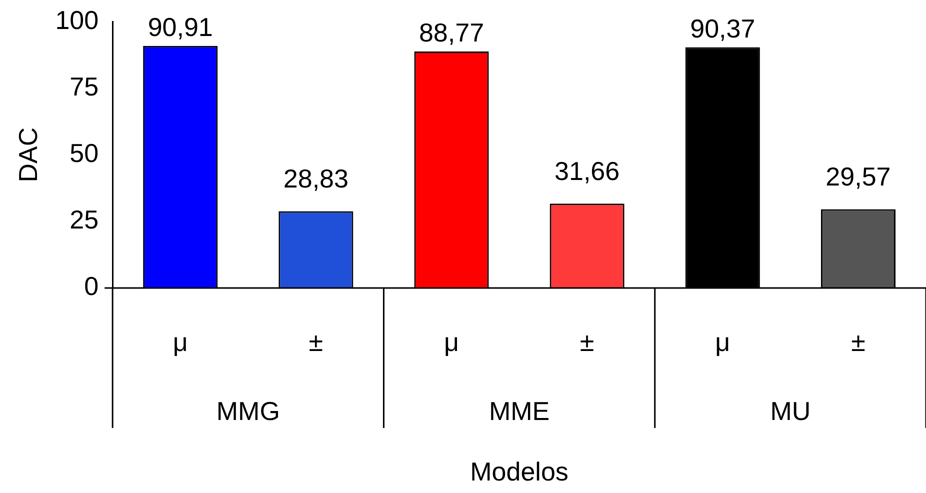  What do you see at coordinates (91, 286) in the screenshot?
I see `y-tick-label: 0` at bounding box center [91, 286].